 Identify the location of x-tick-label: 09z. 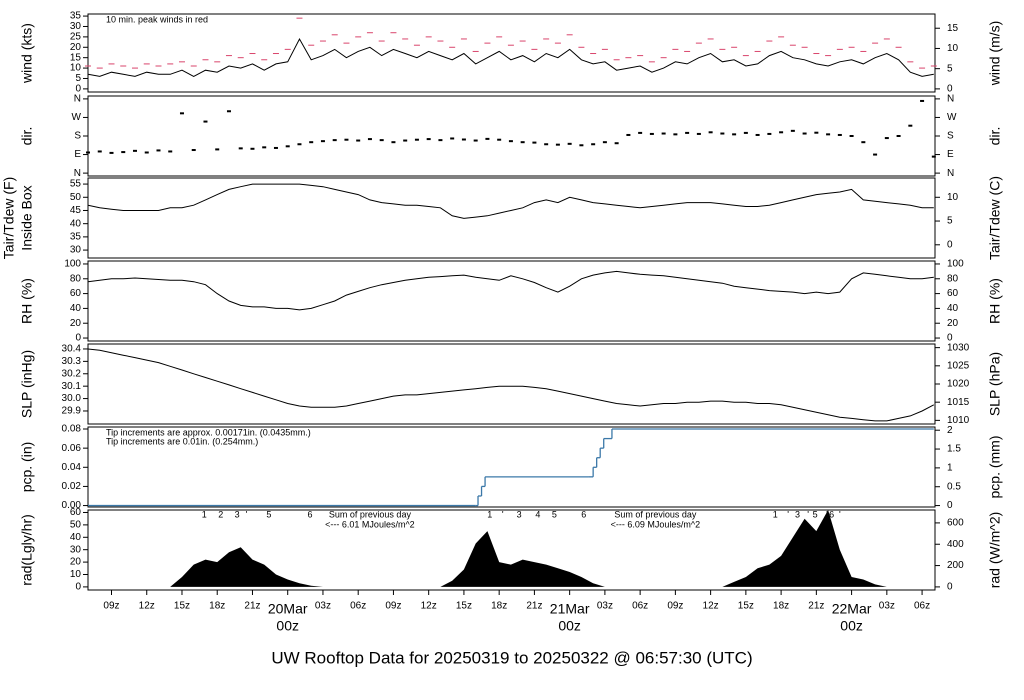
(675, 606).